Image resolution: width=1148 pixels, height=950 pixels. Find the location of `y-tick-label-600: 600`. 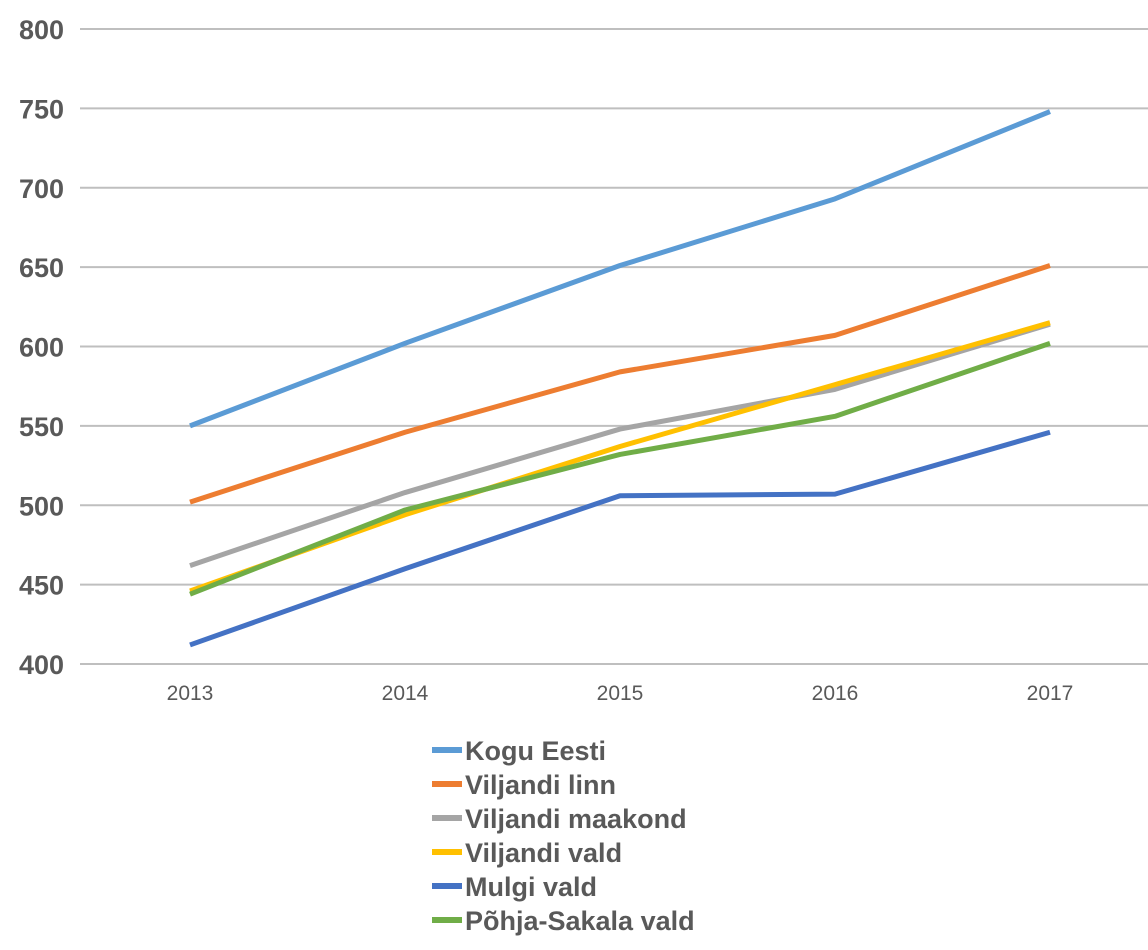

y-tick-label-600: 600 is located at coordinates (41, 348).